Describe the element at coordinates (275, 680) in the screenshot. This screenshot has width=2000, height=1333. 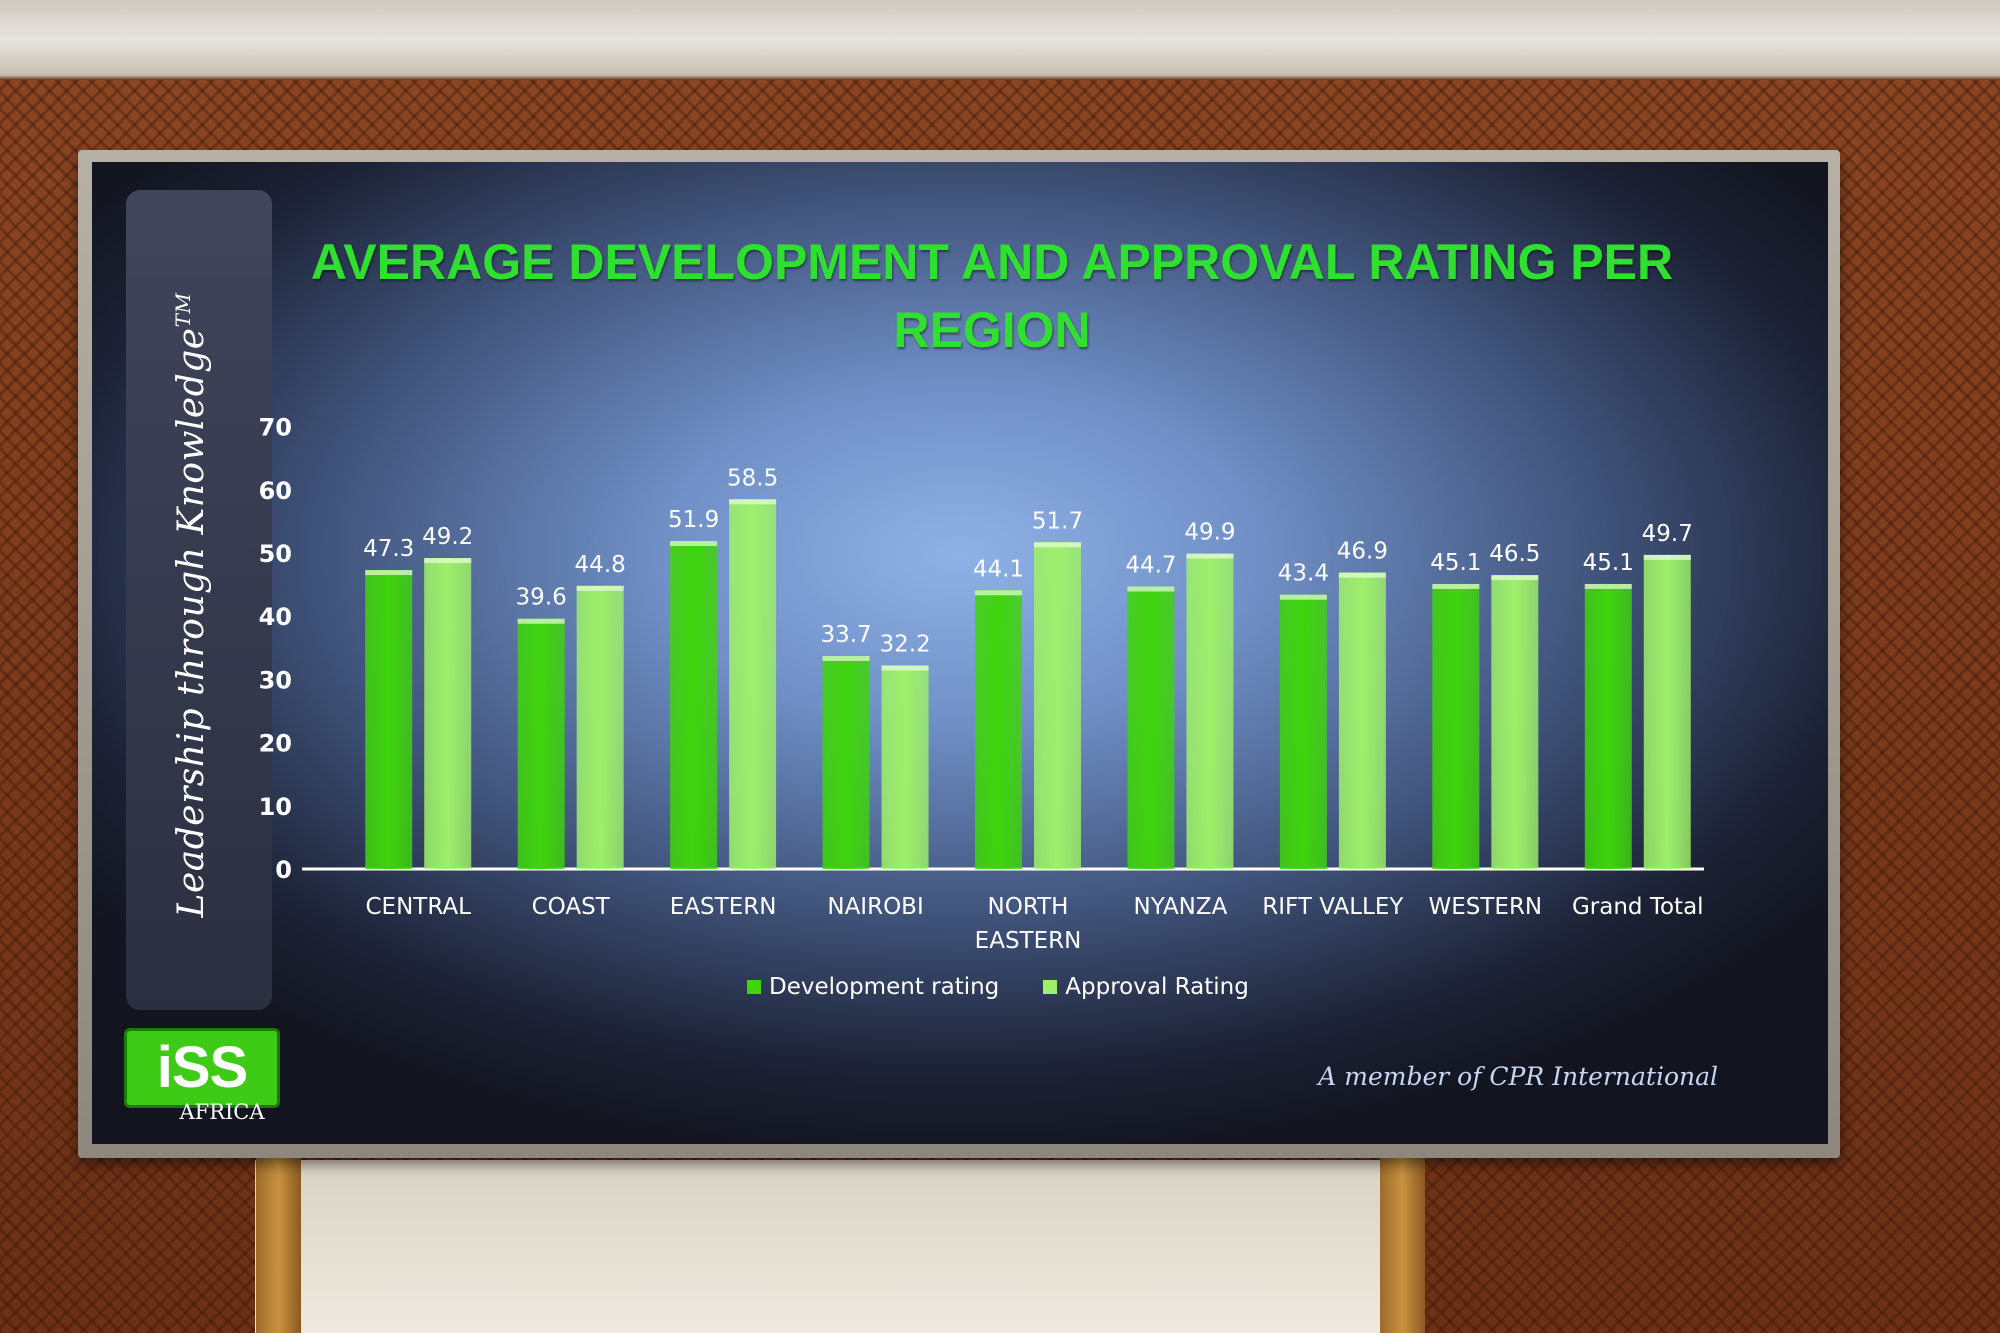
I see `y-tick-label: 30` at that location.